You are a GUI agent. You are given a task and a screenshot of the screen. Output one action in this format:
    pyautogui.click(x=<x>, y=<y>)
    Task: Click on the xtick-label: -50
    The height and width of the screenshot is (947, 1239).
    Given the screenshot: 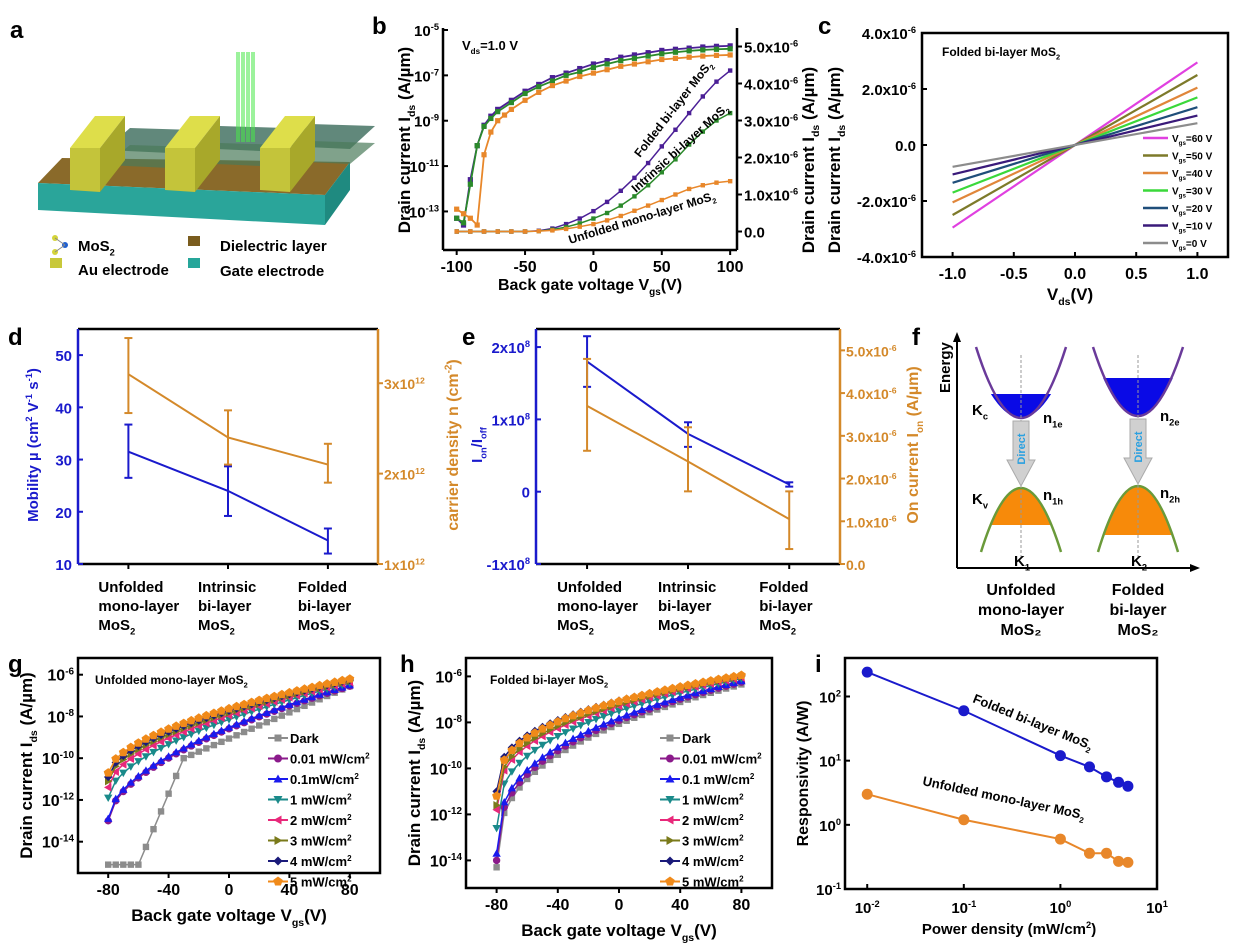 What is the action you would take?
    pyautogui.click(x=524, y=267)
    